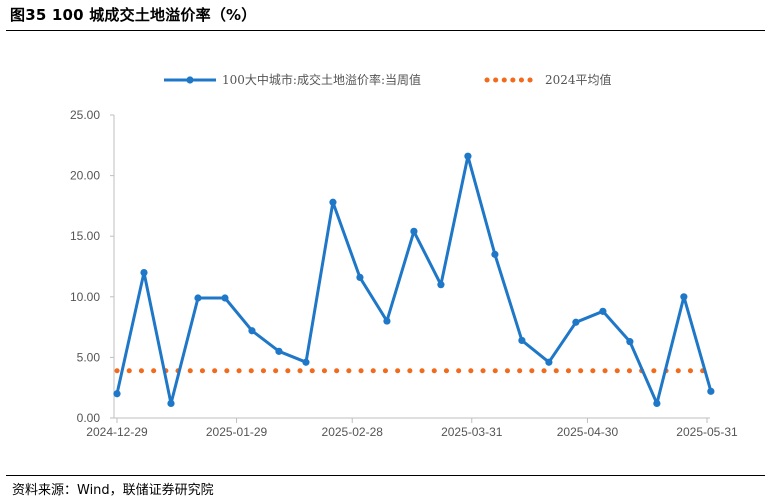 The image size is (771, 500). I want to click on x-tick-label: 2025-01-29, so click(237, 432).